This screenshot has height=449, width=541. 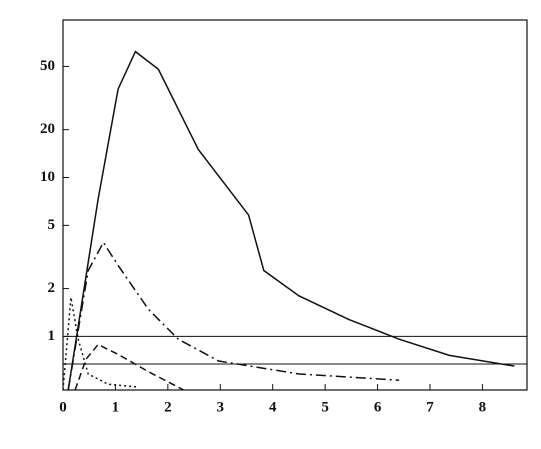 What do you see at coordinates (52, 288) in the screenshot?
I see `y-tick-label: 2` at bounding box center [52, 288].